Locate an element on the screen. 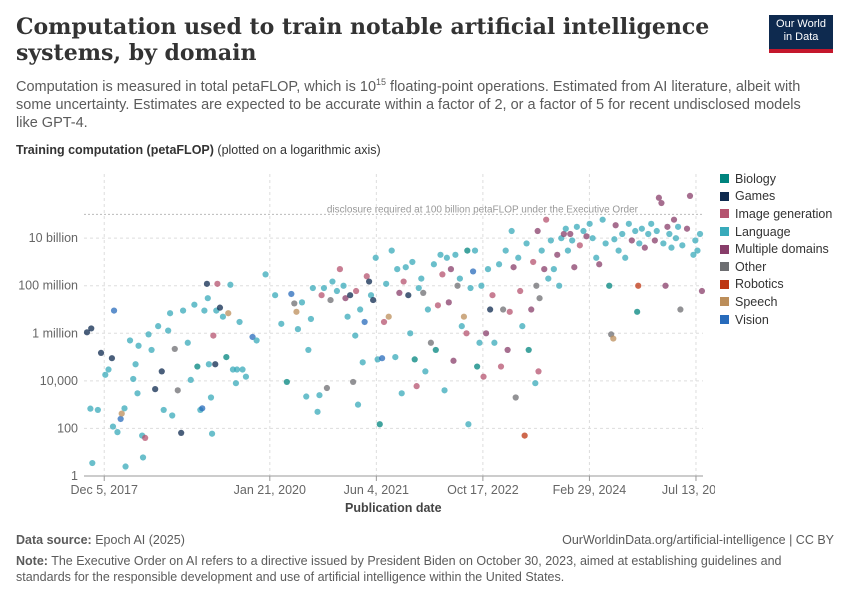  data-source: Data source: Epoch AI (2025) is located at coordinates (426, 540).